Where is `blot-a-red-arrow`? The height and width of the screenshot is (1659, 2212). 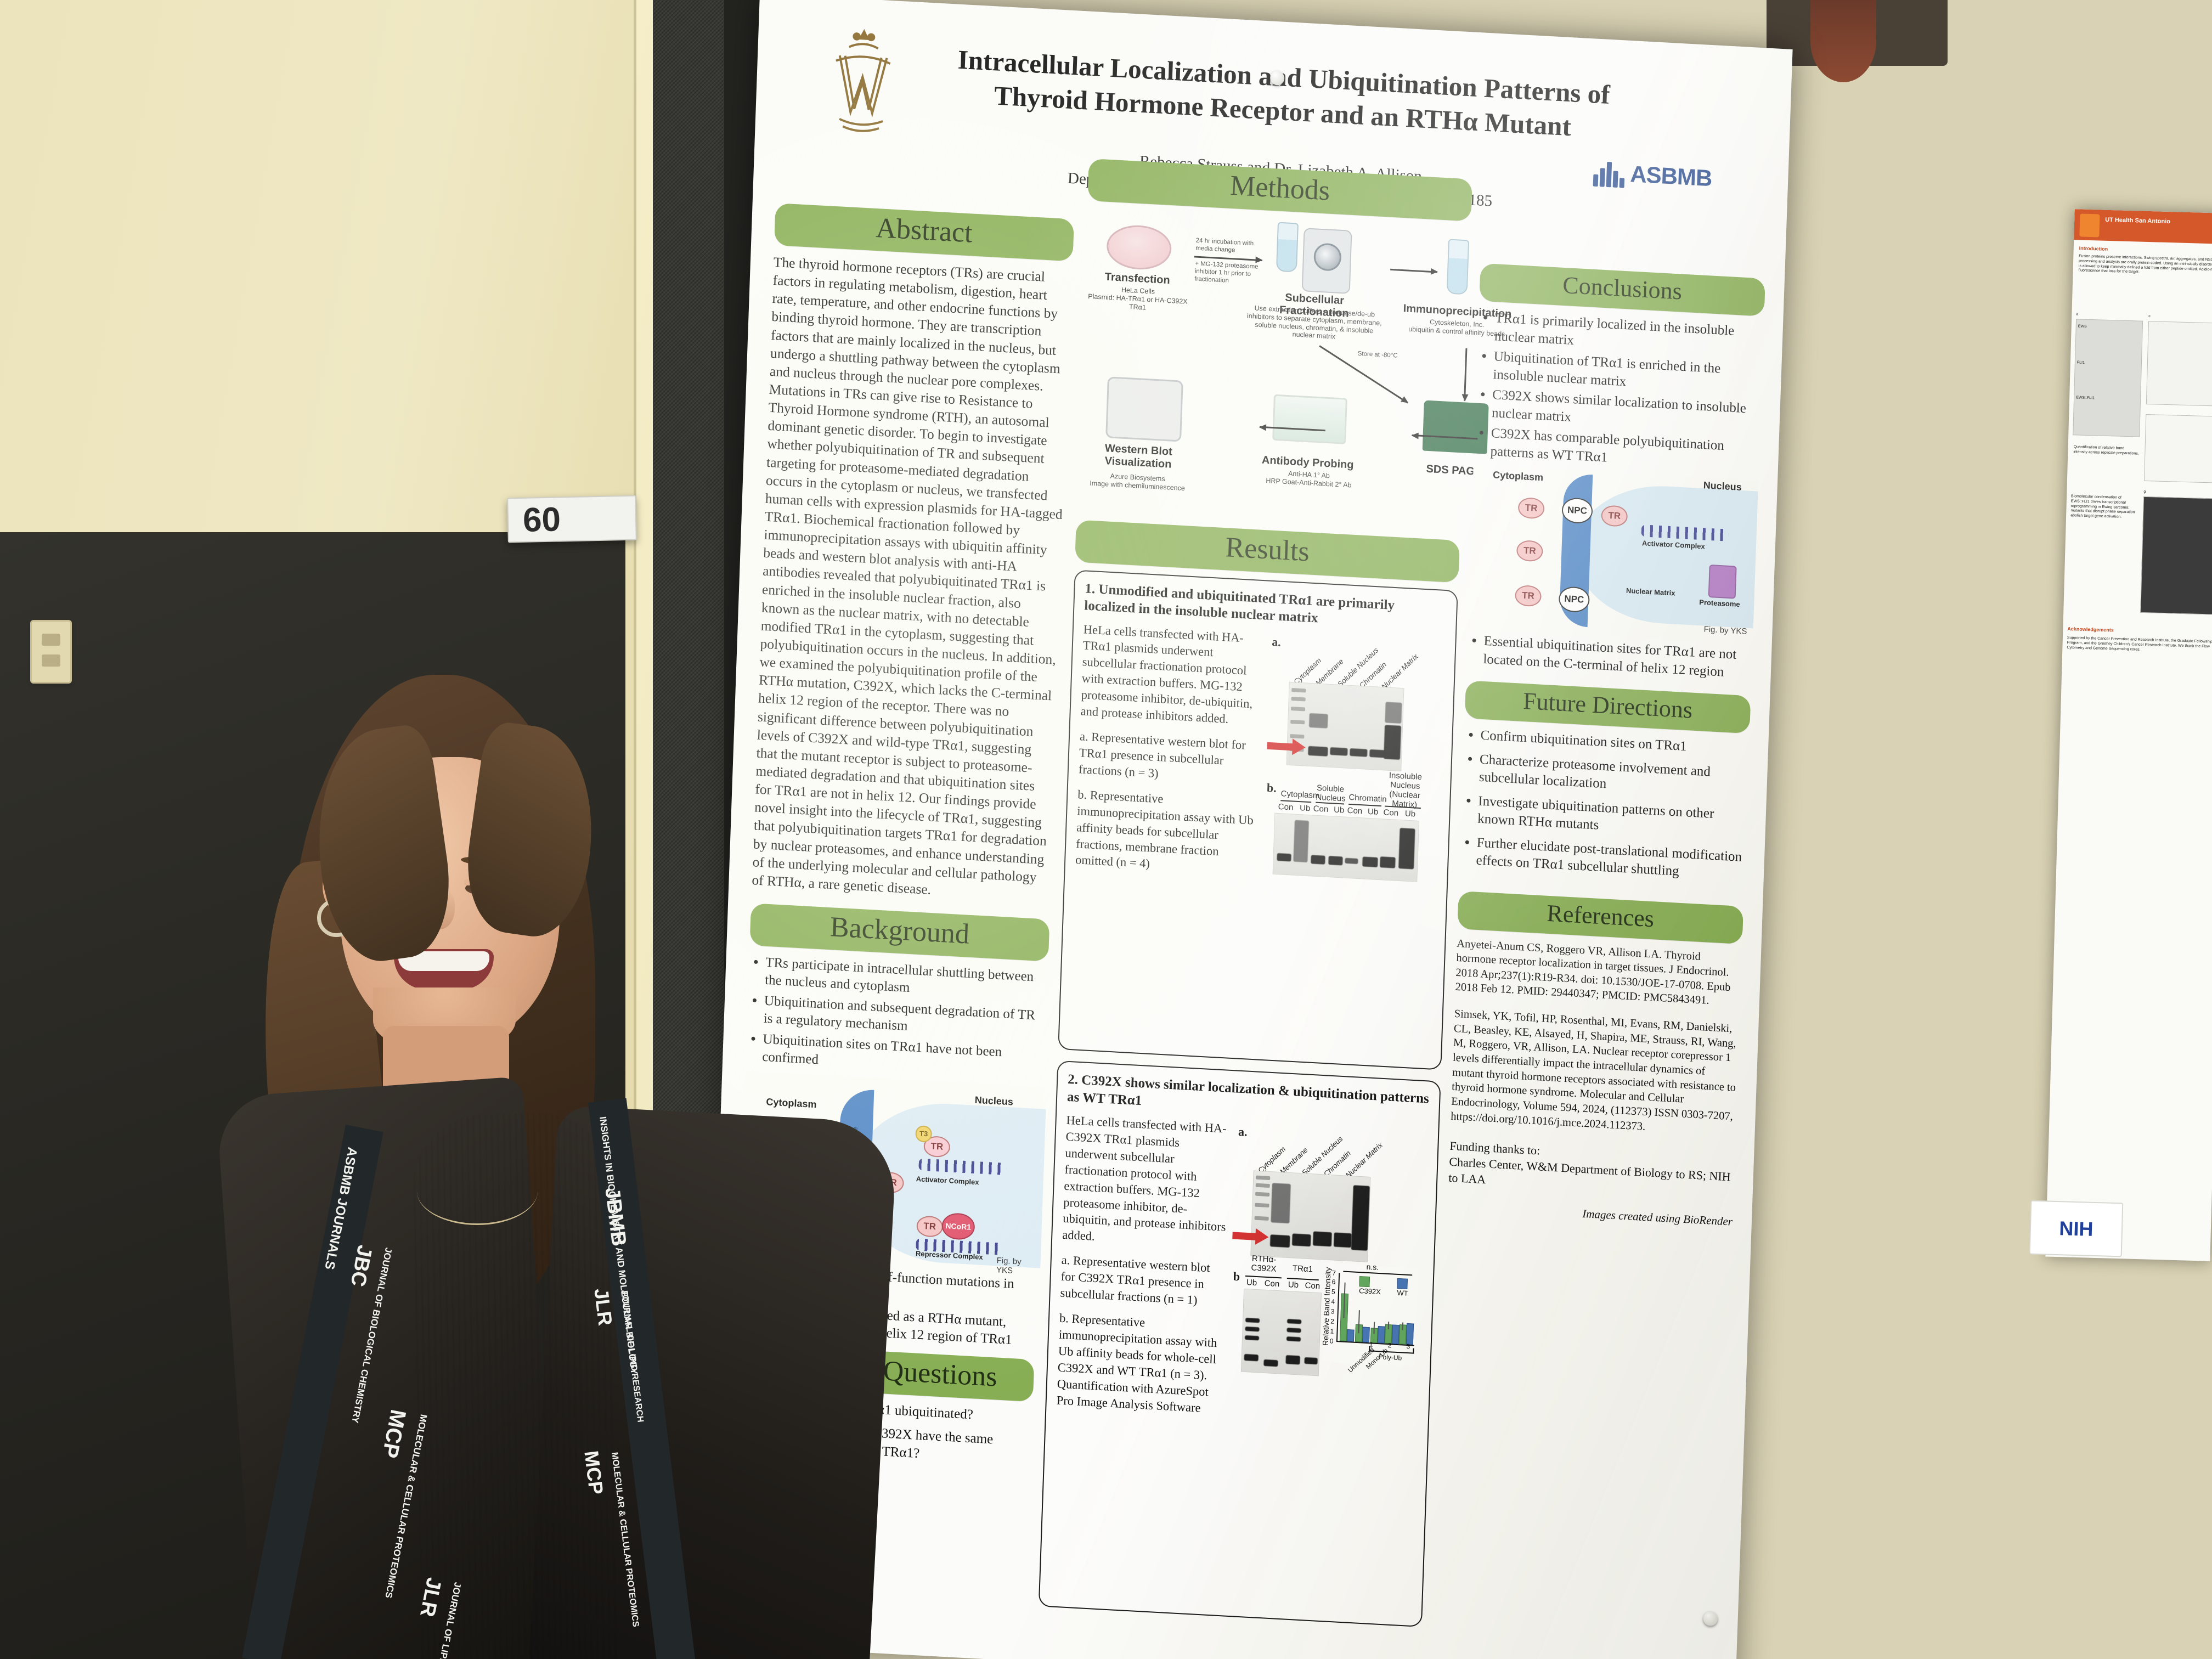
blot-a-red-arrow is located at coordinates (1280, 746).